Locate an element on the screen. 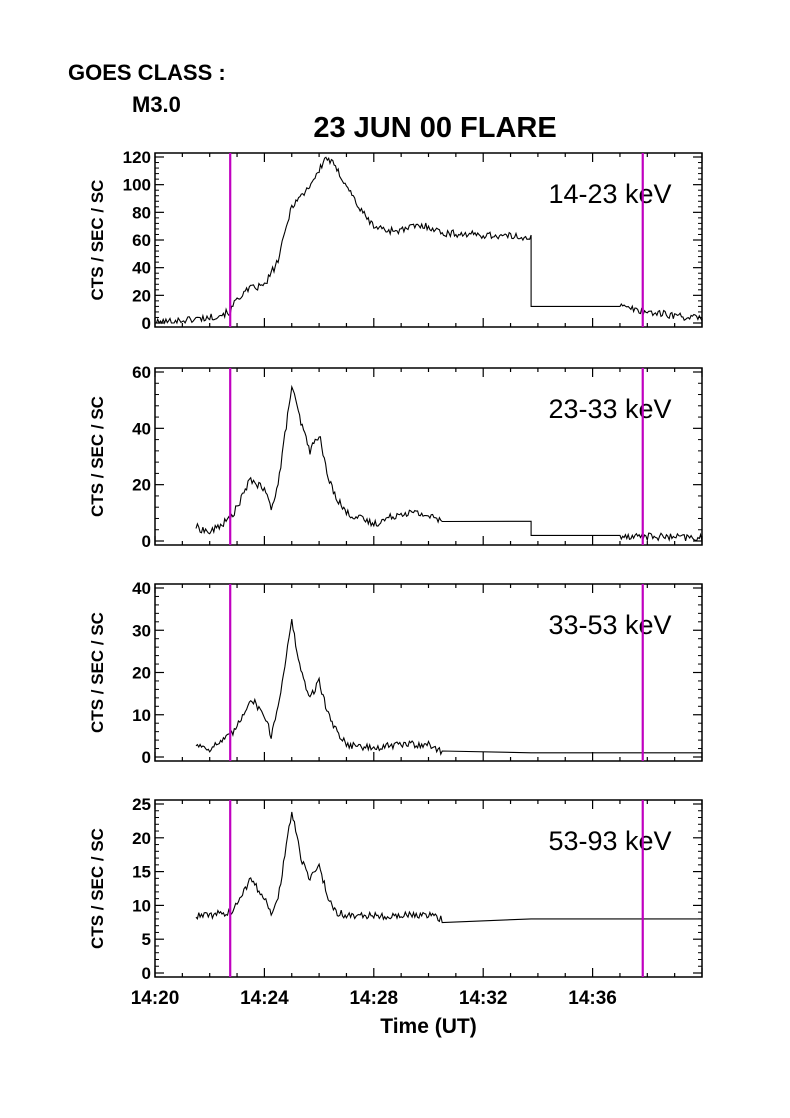 Image resolution: width=790 pixels, height=1118 pixels. panel-4: 0 5 10 15 20 25 CTS / SEC / SC 53-93 keV is located at coordinates (395, 889).